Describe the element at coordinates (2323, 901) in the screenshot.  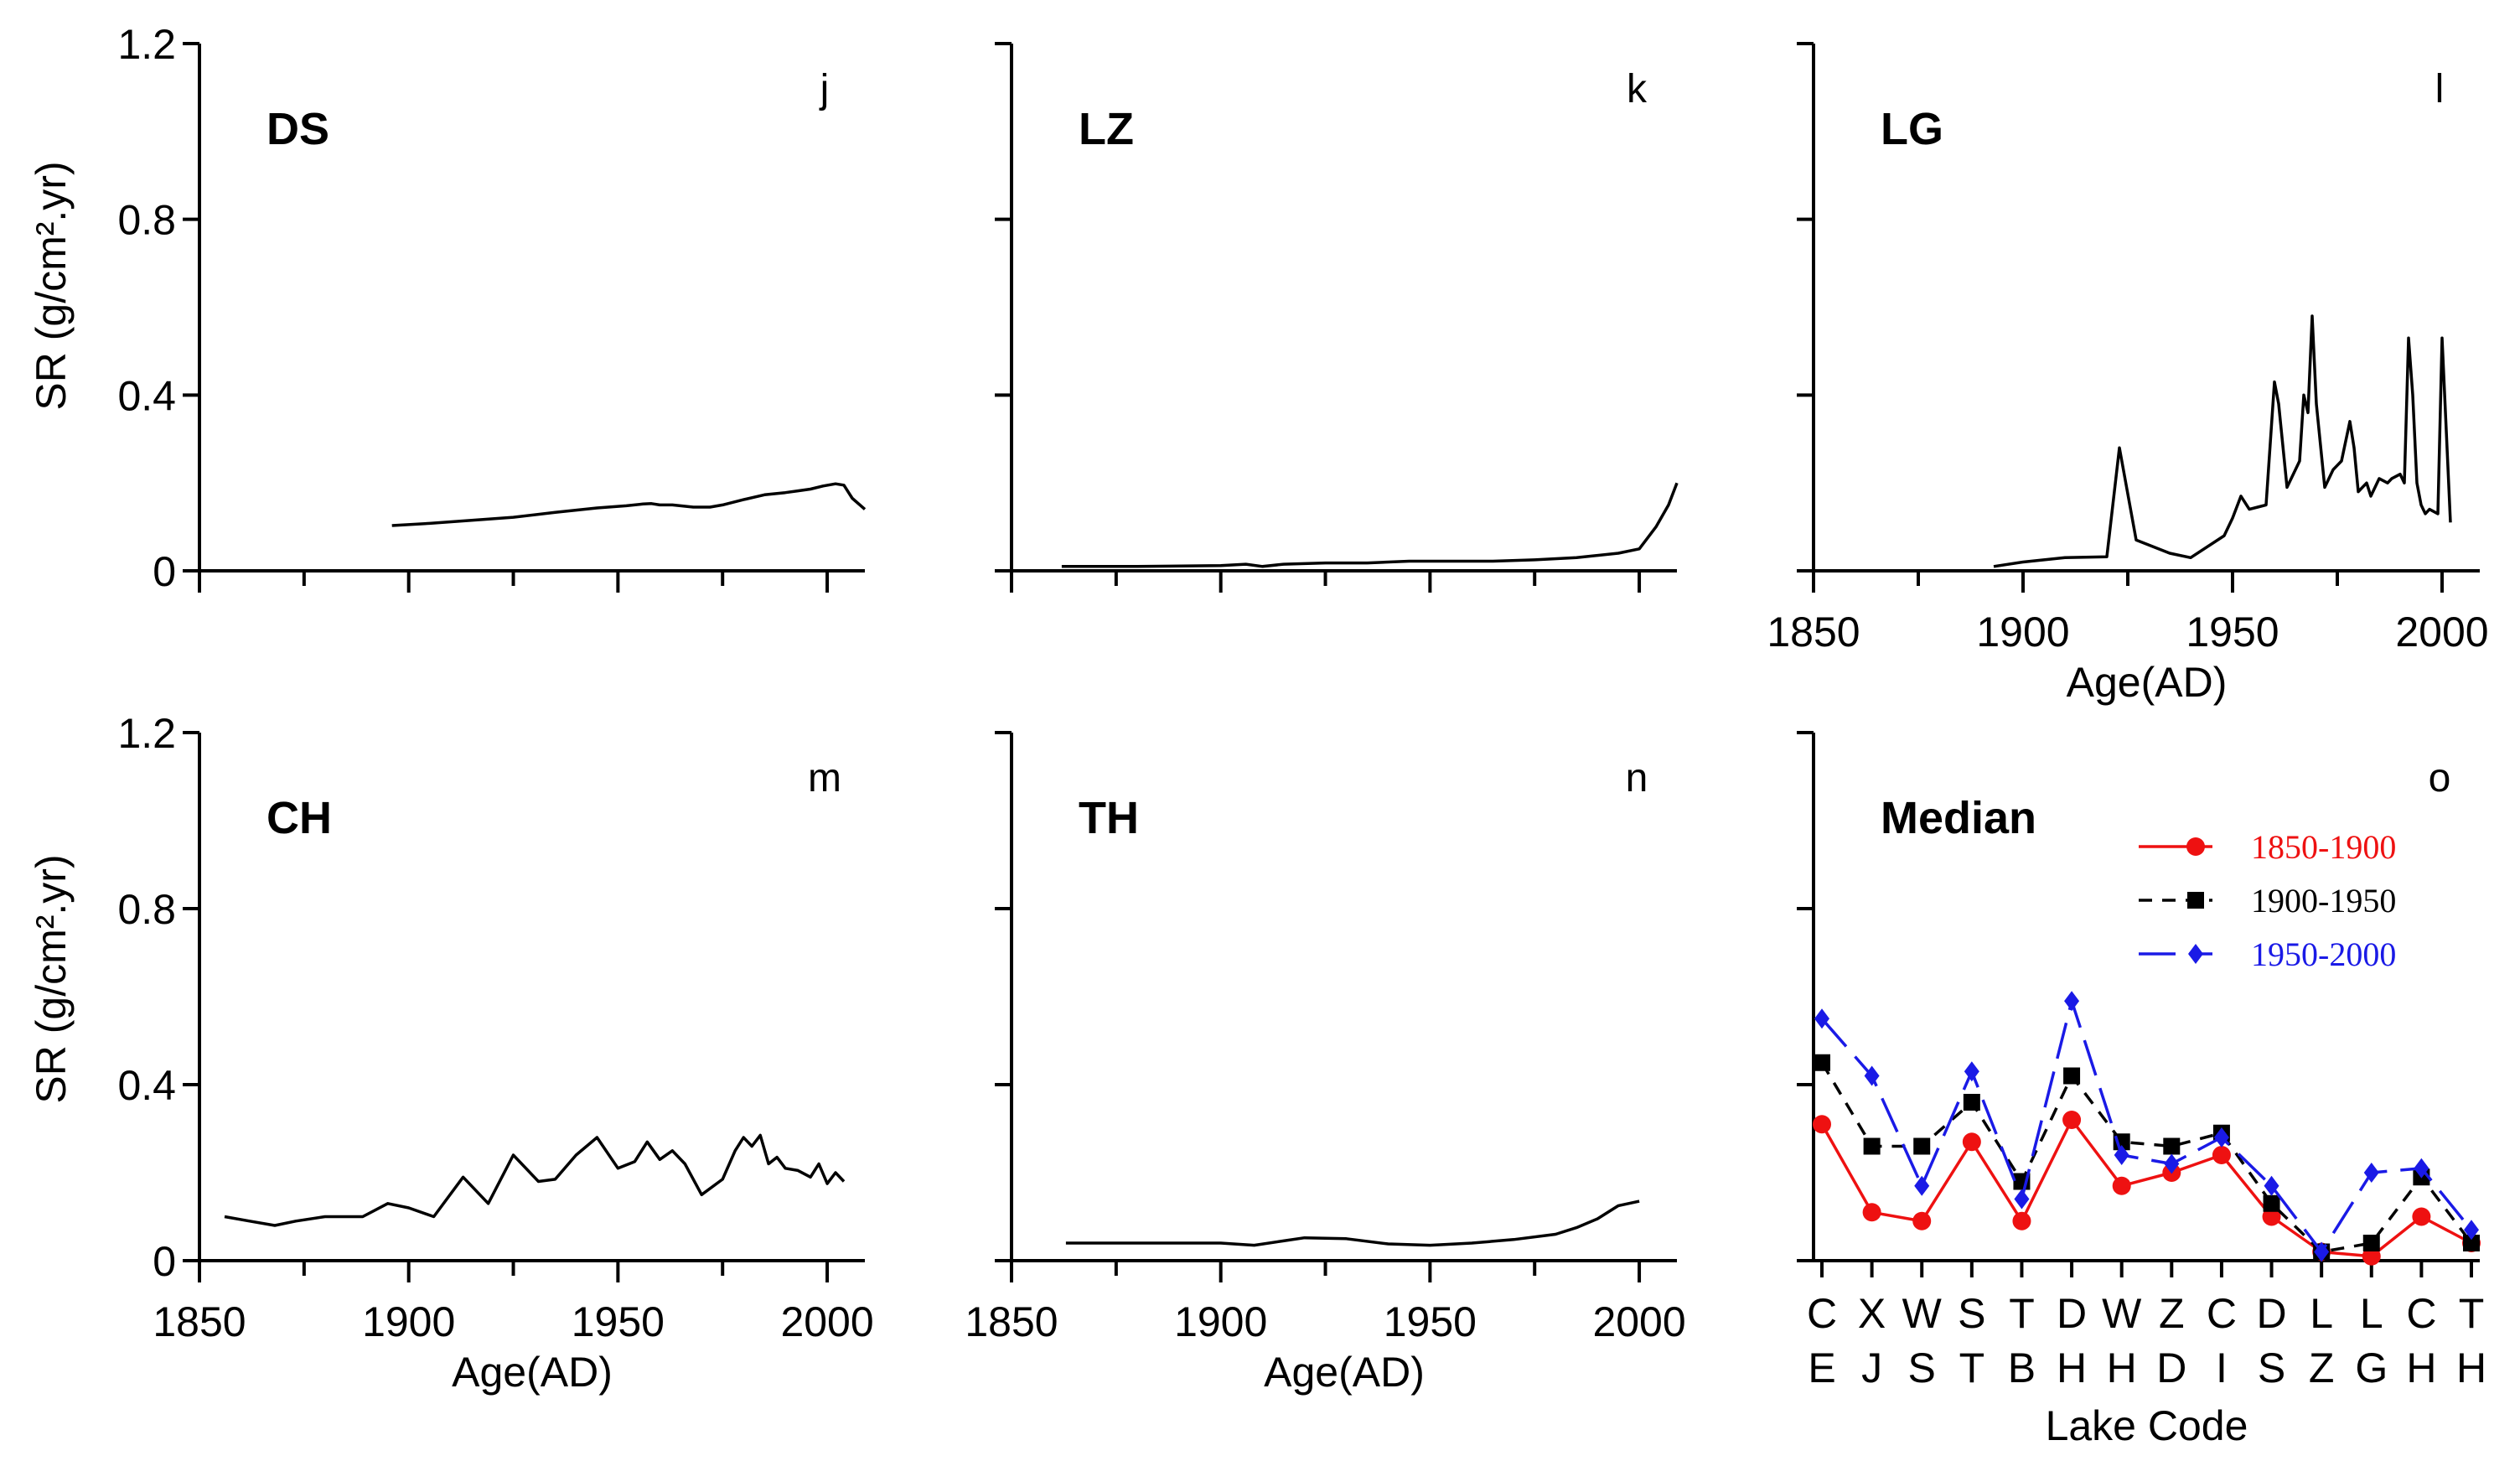
I see `legend-label: 1900-1950` at that location.